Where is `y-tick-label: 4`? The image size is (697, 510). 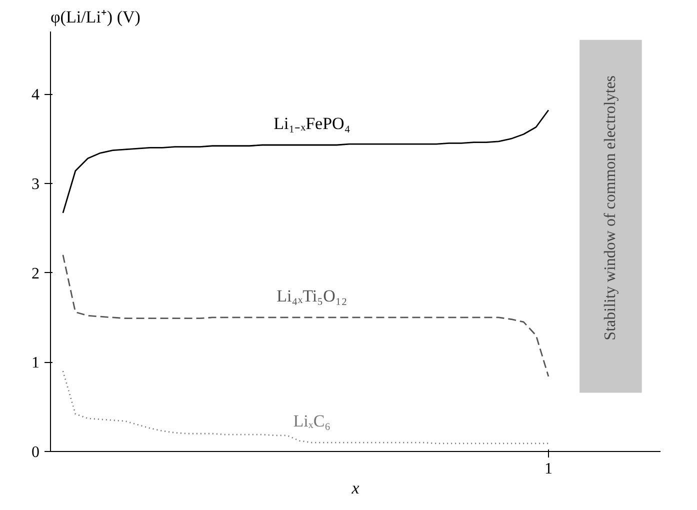
y-tick-label: 4 is located at coordinates (36, 95).